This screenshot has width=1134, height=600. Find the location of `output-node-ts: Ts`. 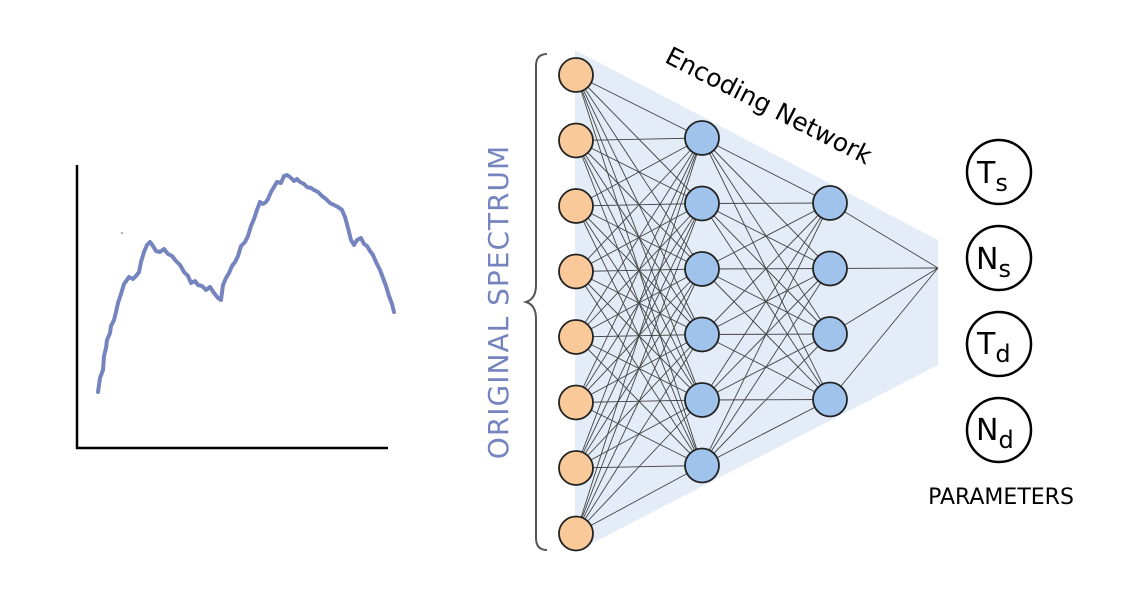

output-node-ts: Ts is located at coordinates (999, 172).